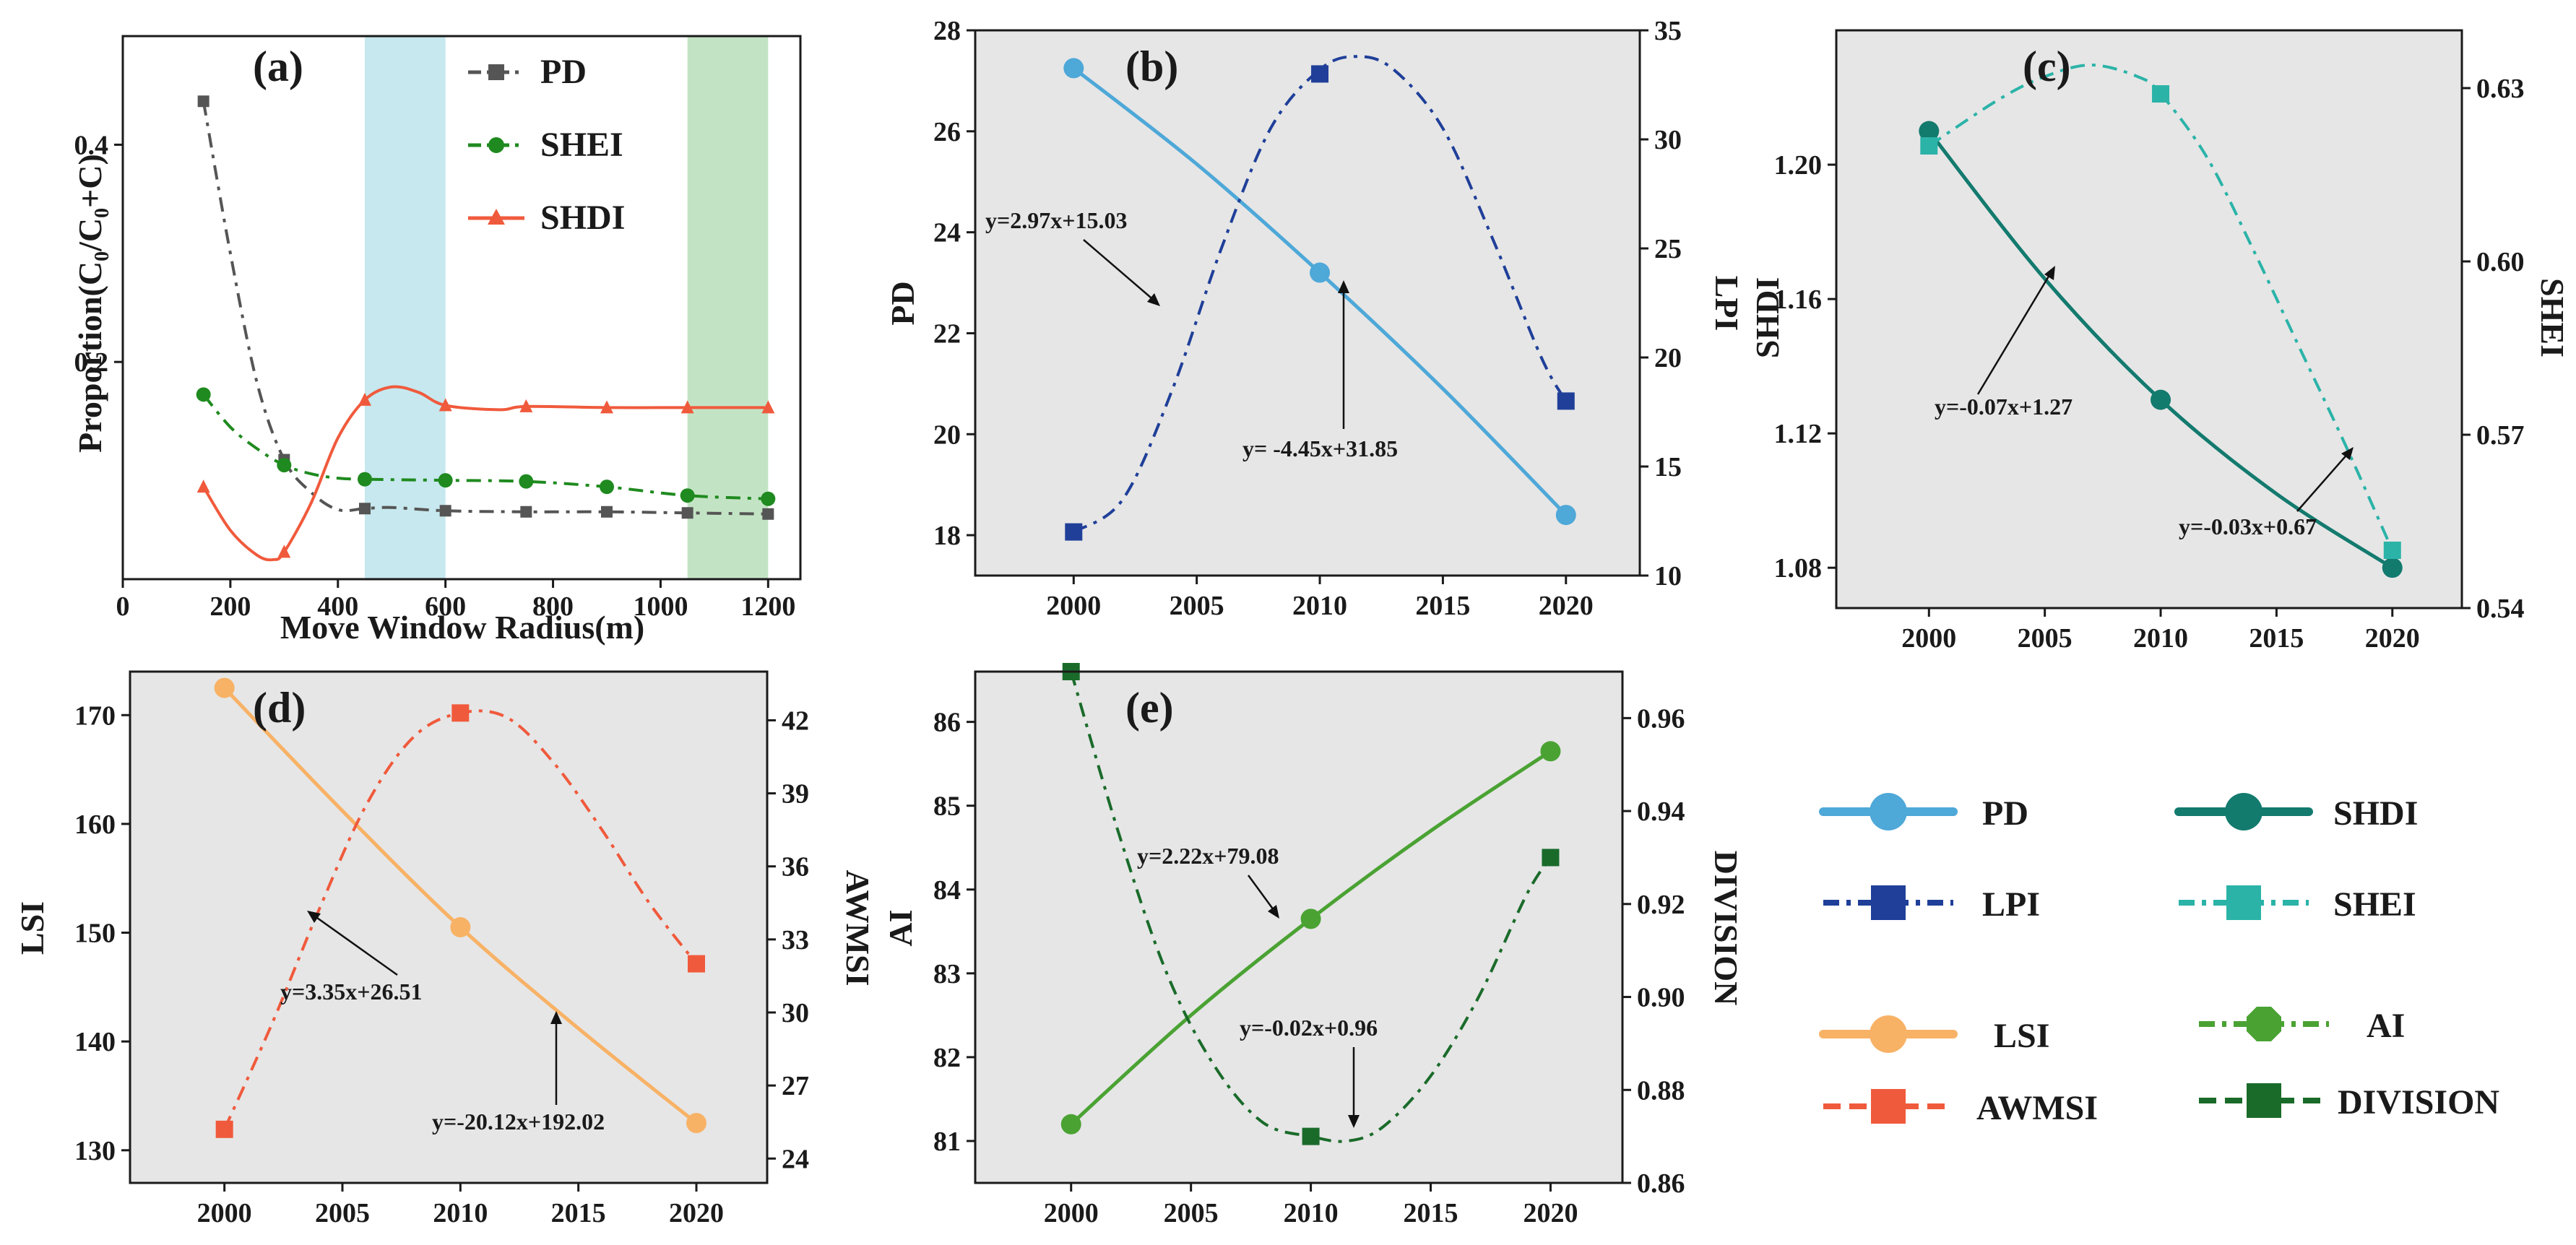  I want to click on panel-a-frame, so click(461, 308).